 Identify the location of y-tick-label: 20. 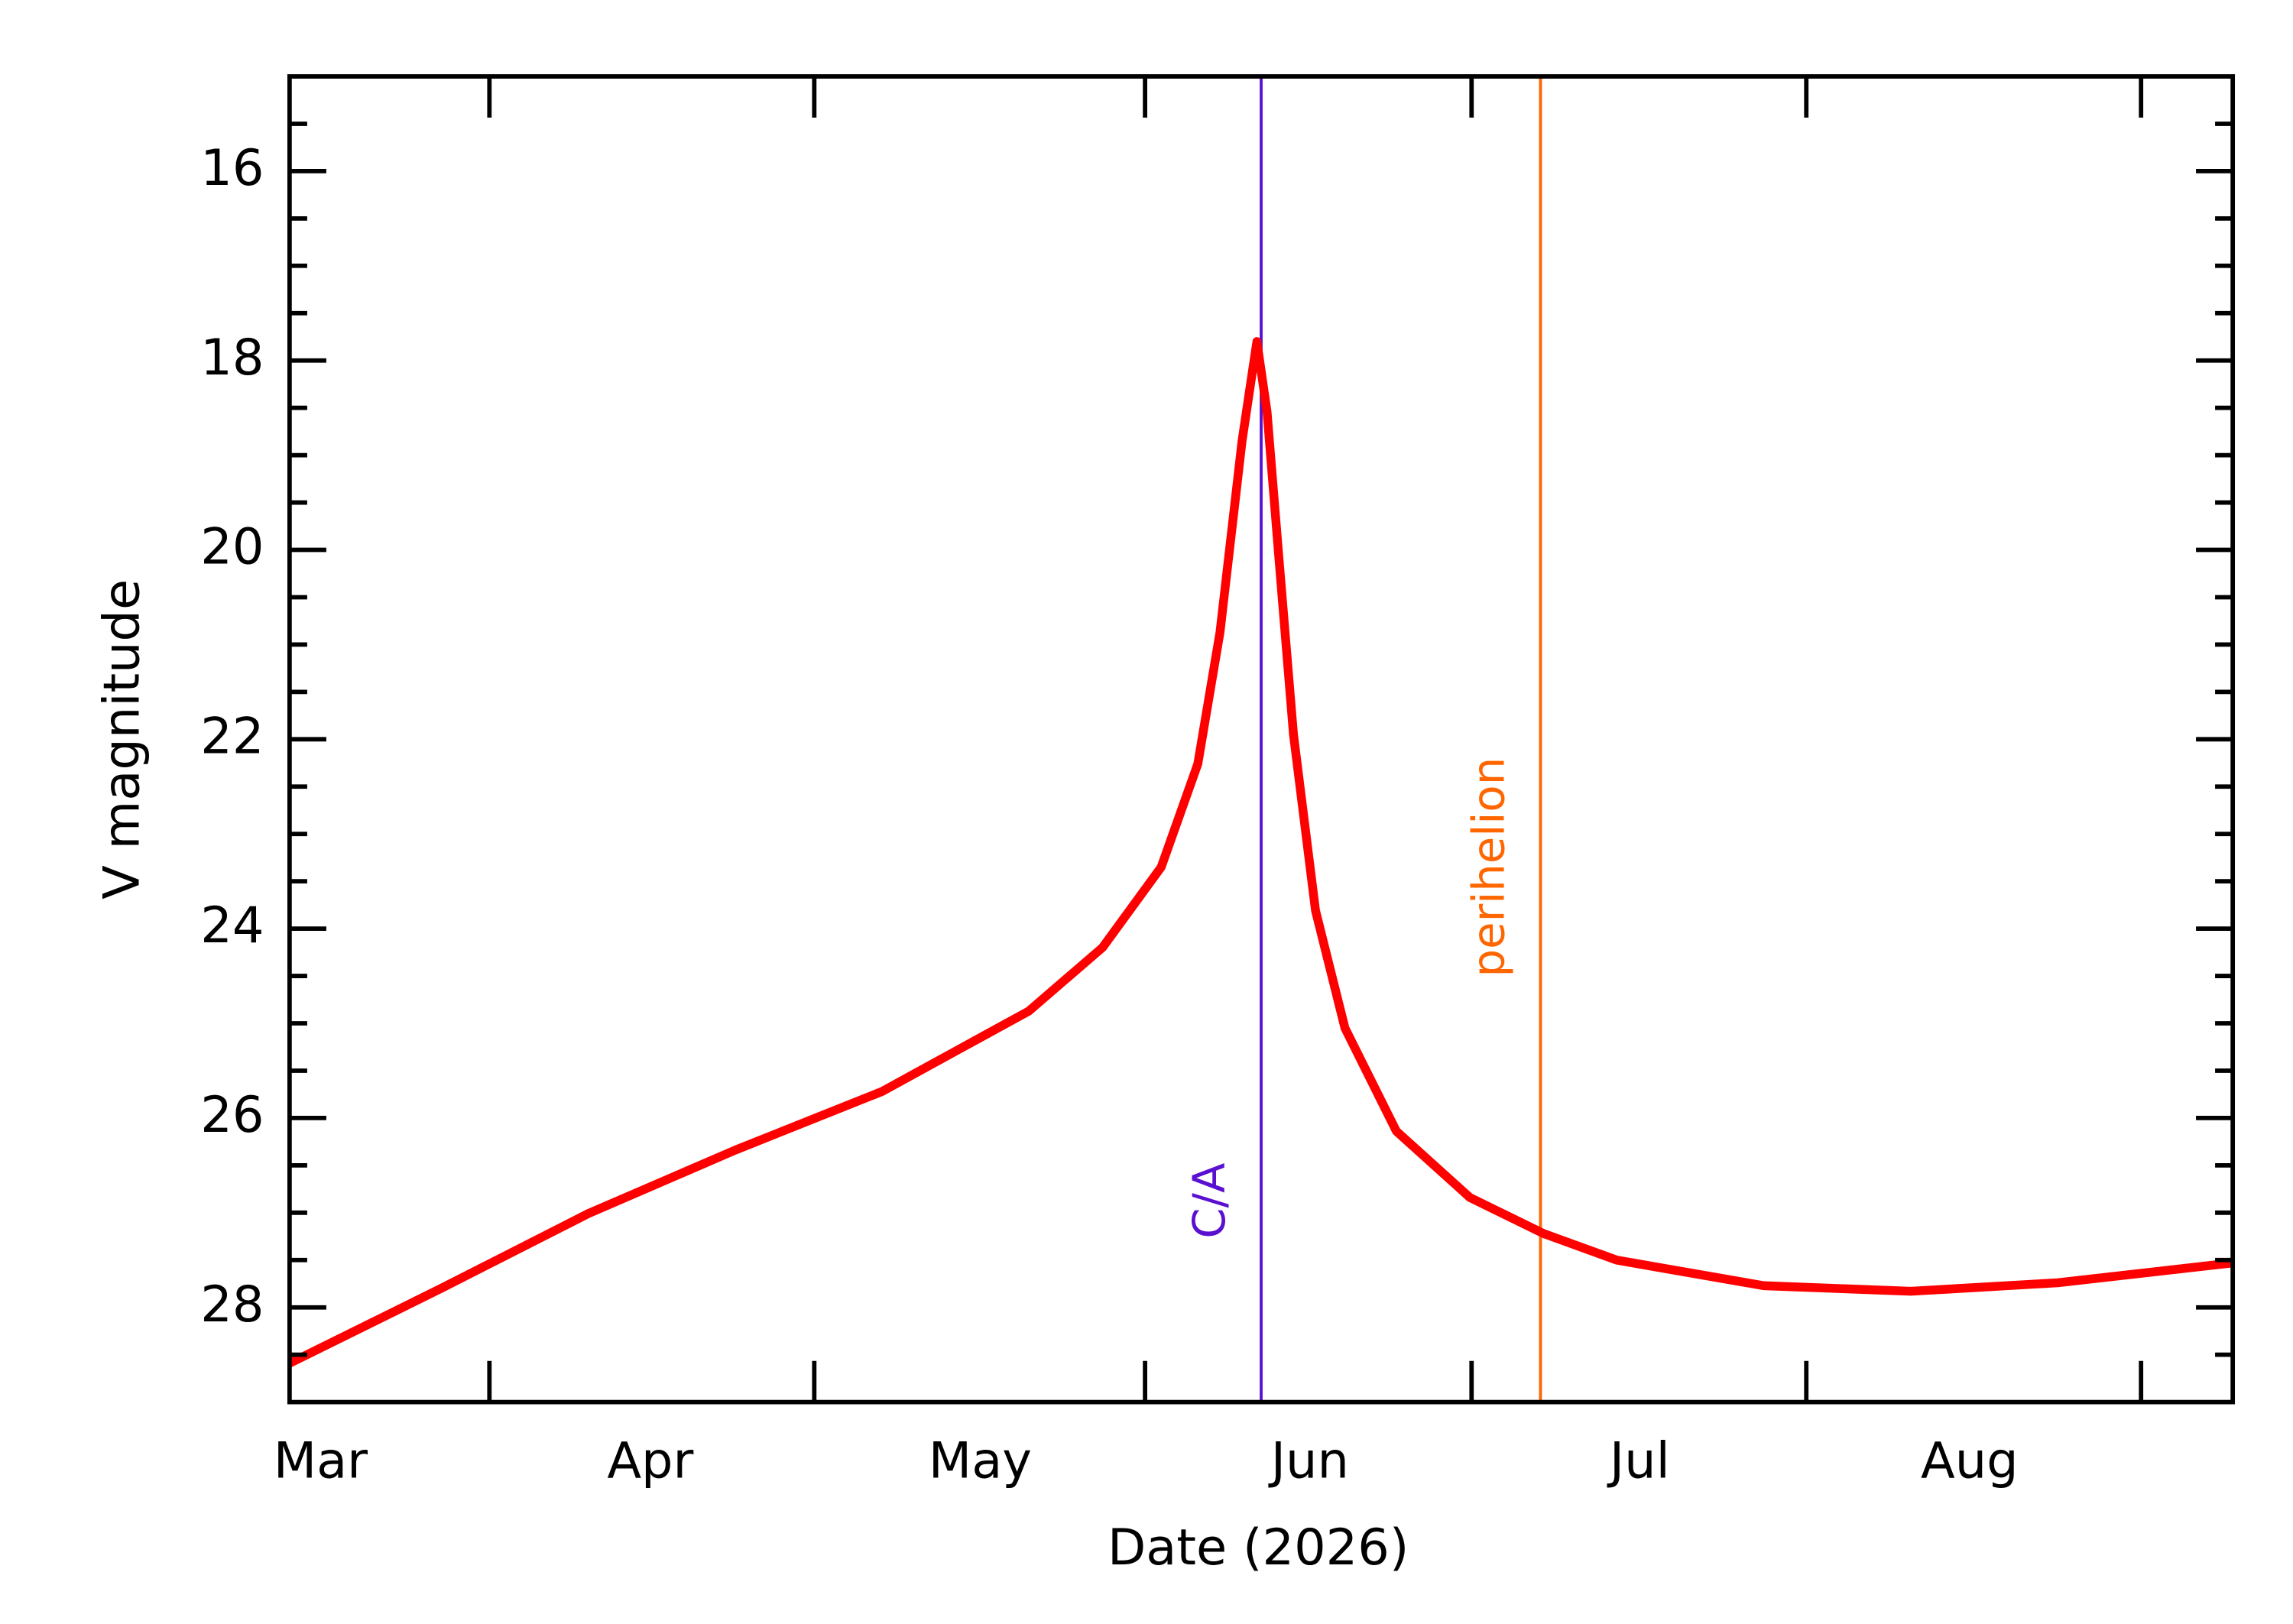
(232, 547).